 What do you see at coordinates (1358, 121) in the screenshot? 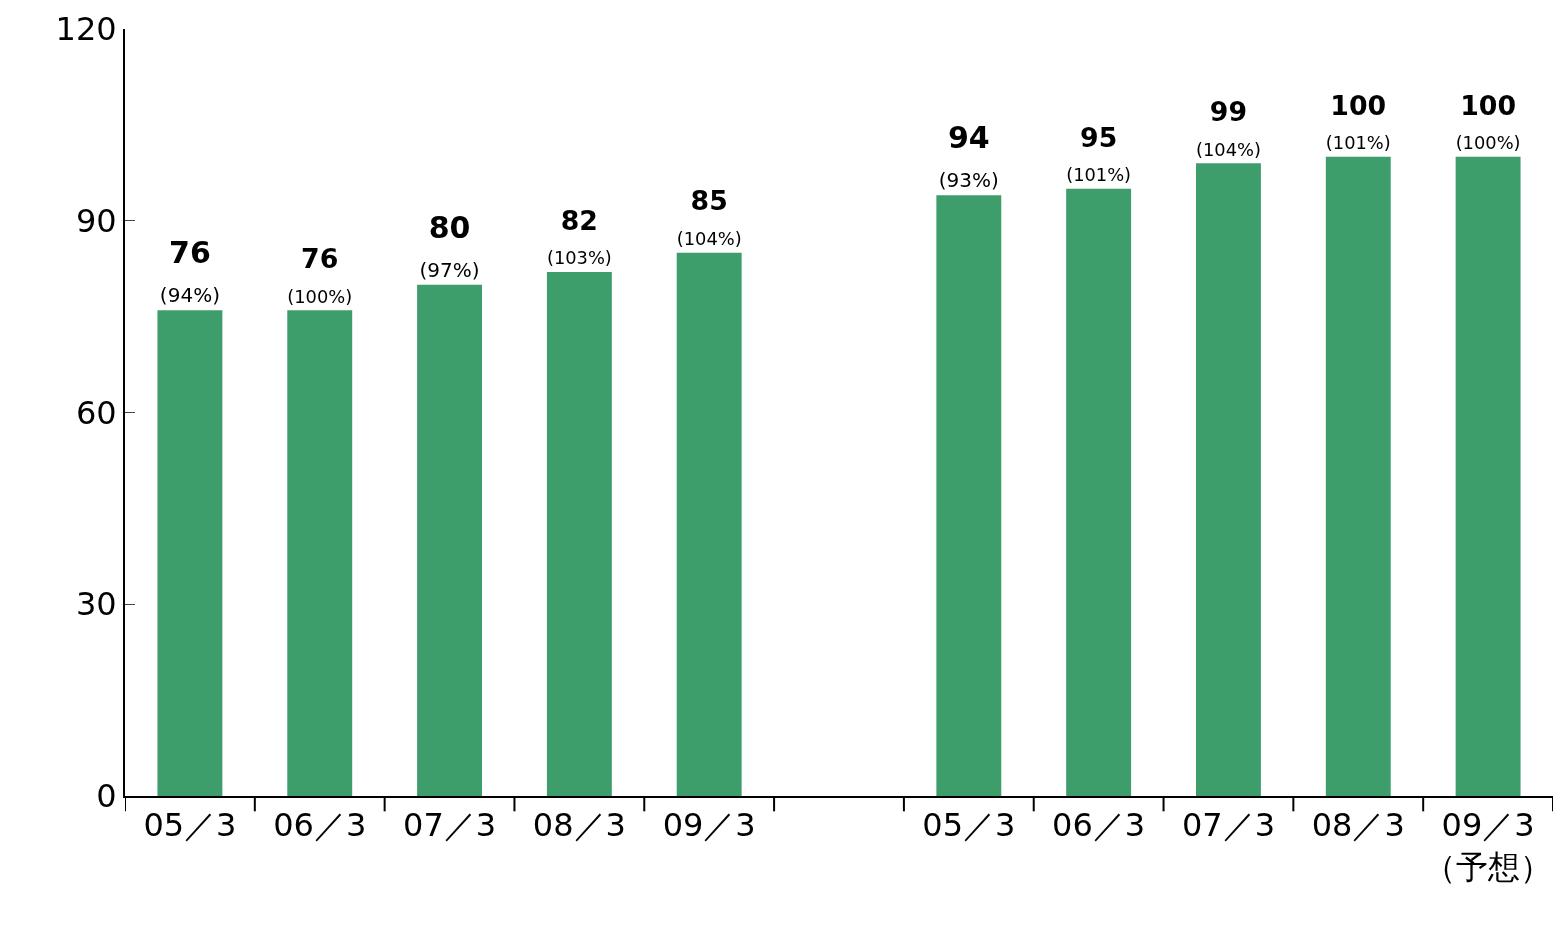
I see `data-label: 100 (101%)` at bounding box center [1358, 121].